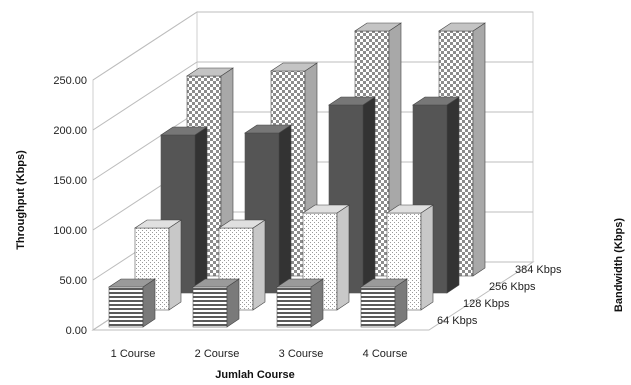 The image size is (631, 385). What do you see at coordinates (70, 181) in the screenshot?
I see `y-tick-label: 150.00` at bounding box center [70, 181].